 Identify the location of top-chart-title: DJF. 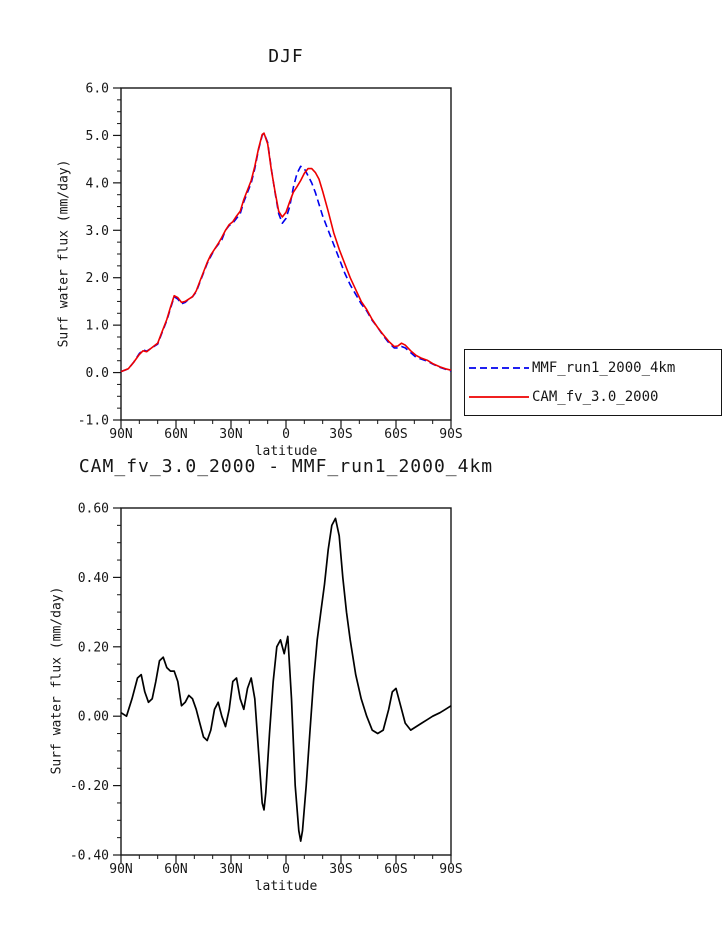
(286, 56).